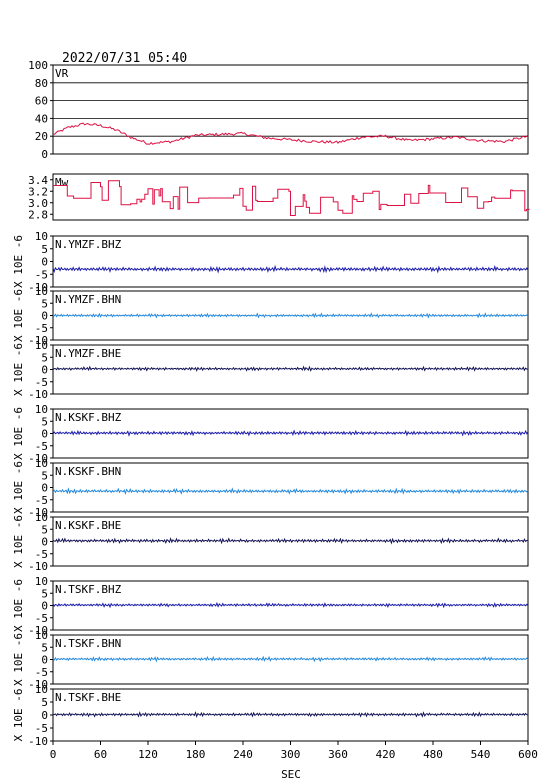 The width and height of the screenshot is (554, 781). What do you see at coordinates (528, 754) in the screenshot?
I see `x-tick-label: 600` at bounding box center [528, 754].